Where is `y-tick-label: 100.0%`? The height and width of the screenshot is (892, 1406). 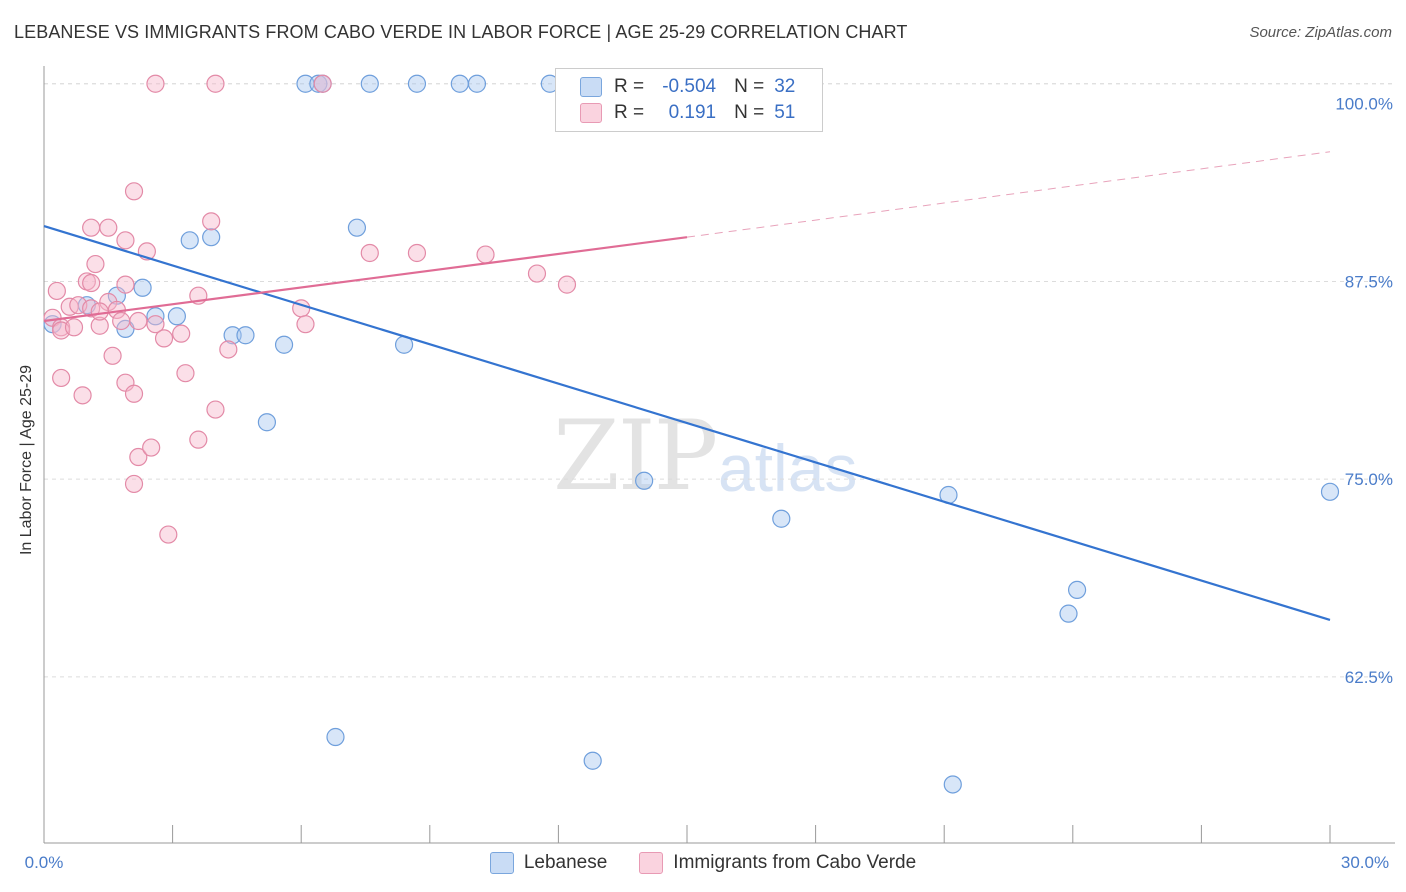
y-tick-label: 100.0% is located at coordinates (1364, 104).